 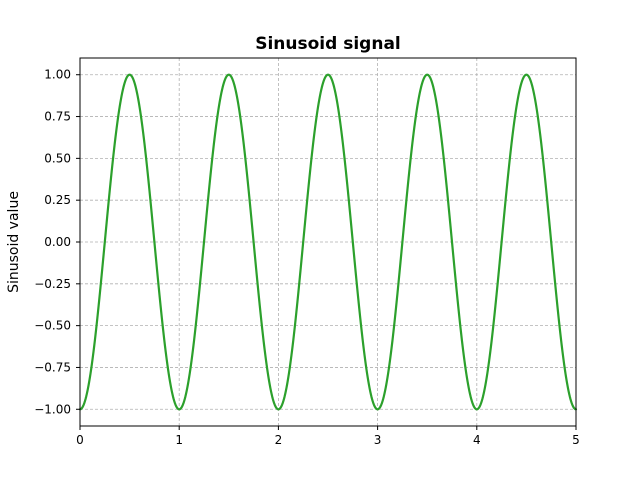 I want to click on y-tick-label: −1.00, so click(x=52, y=409).